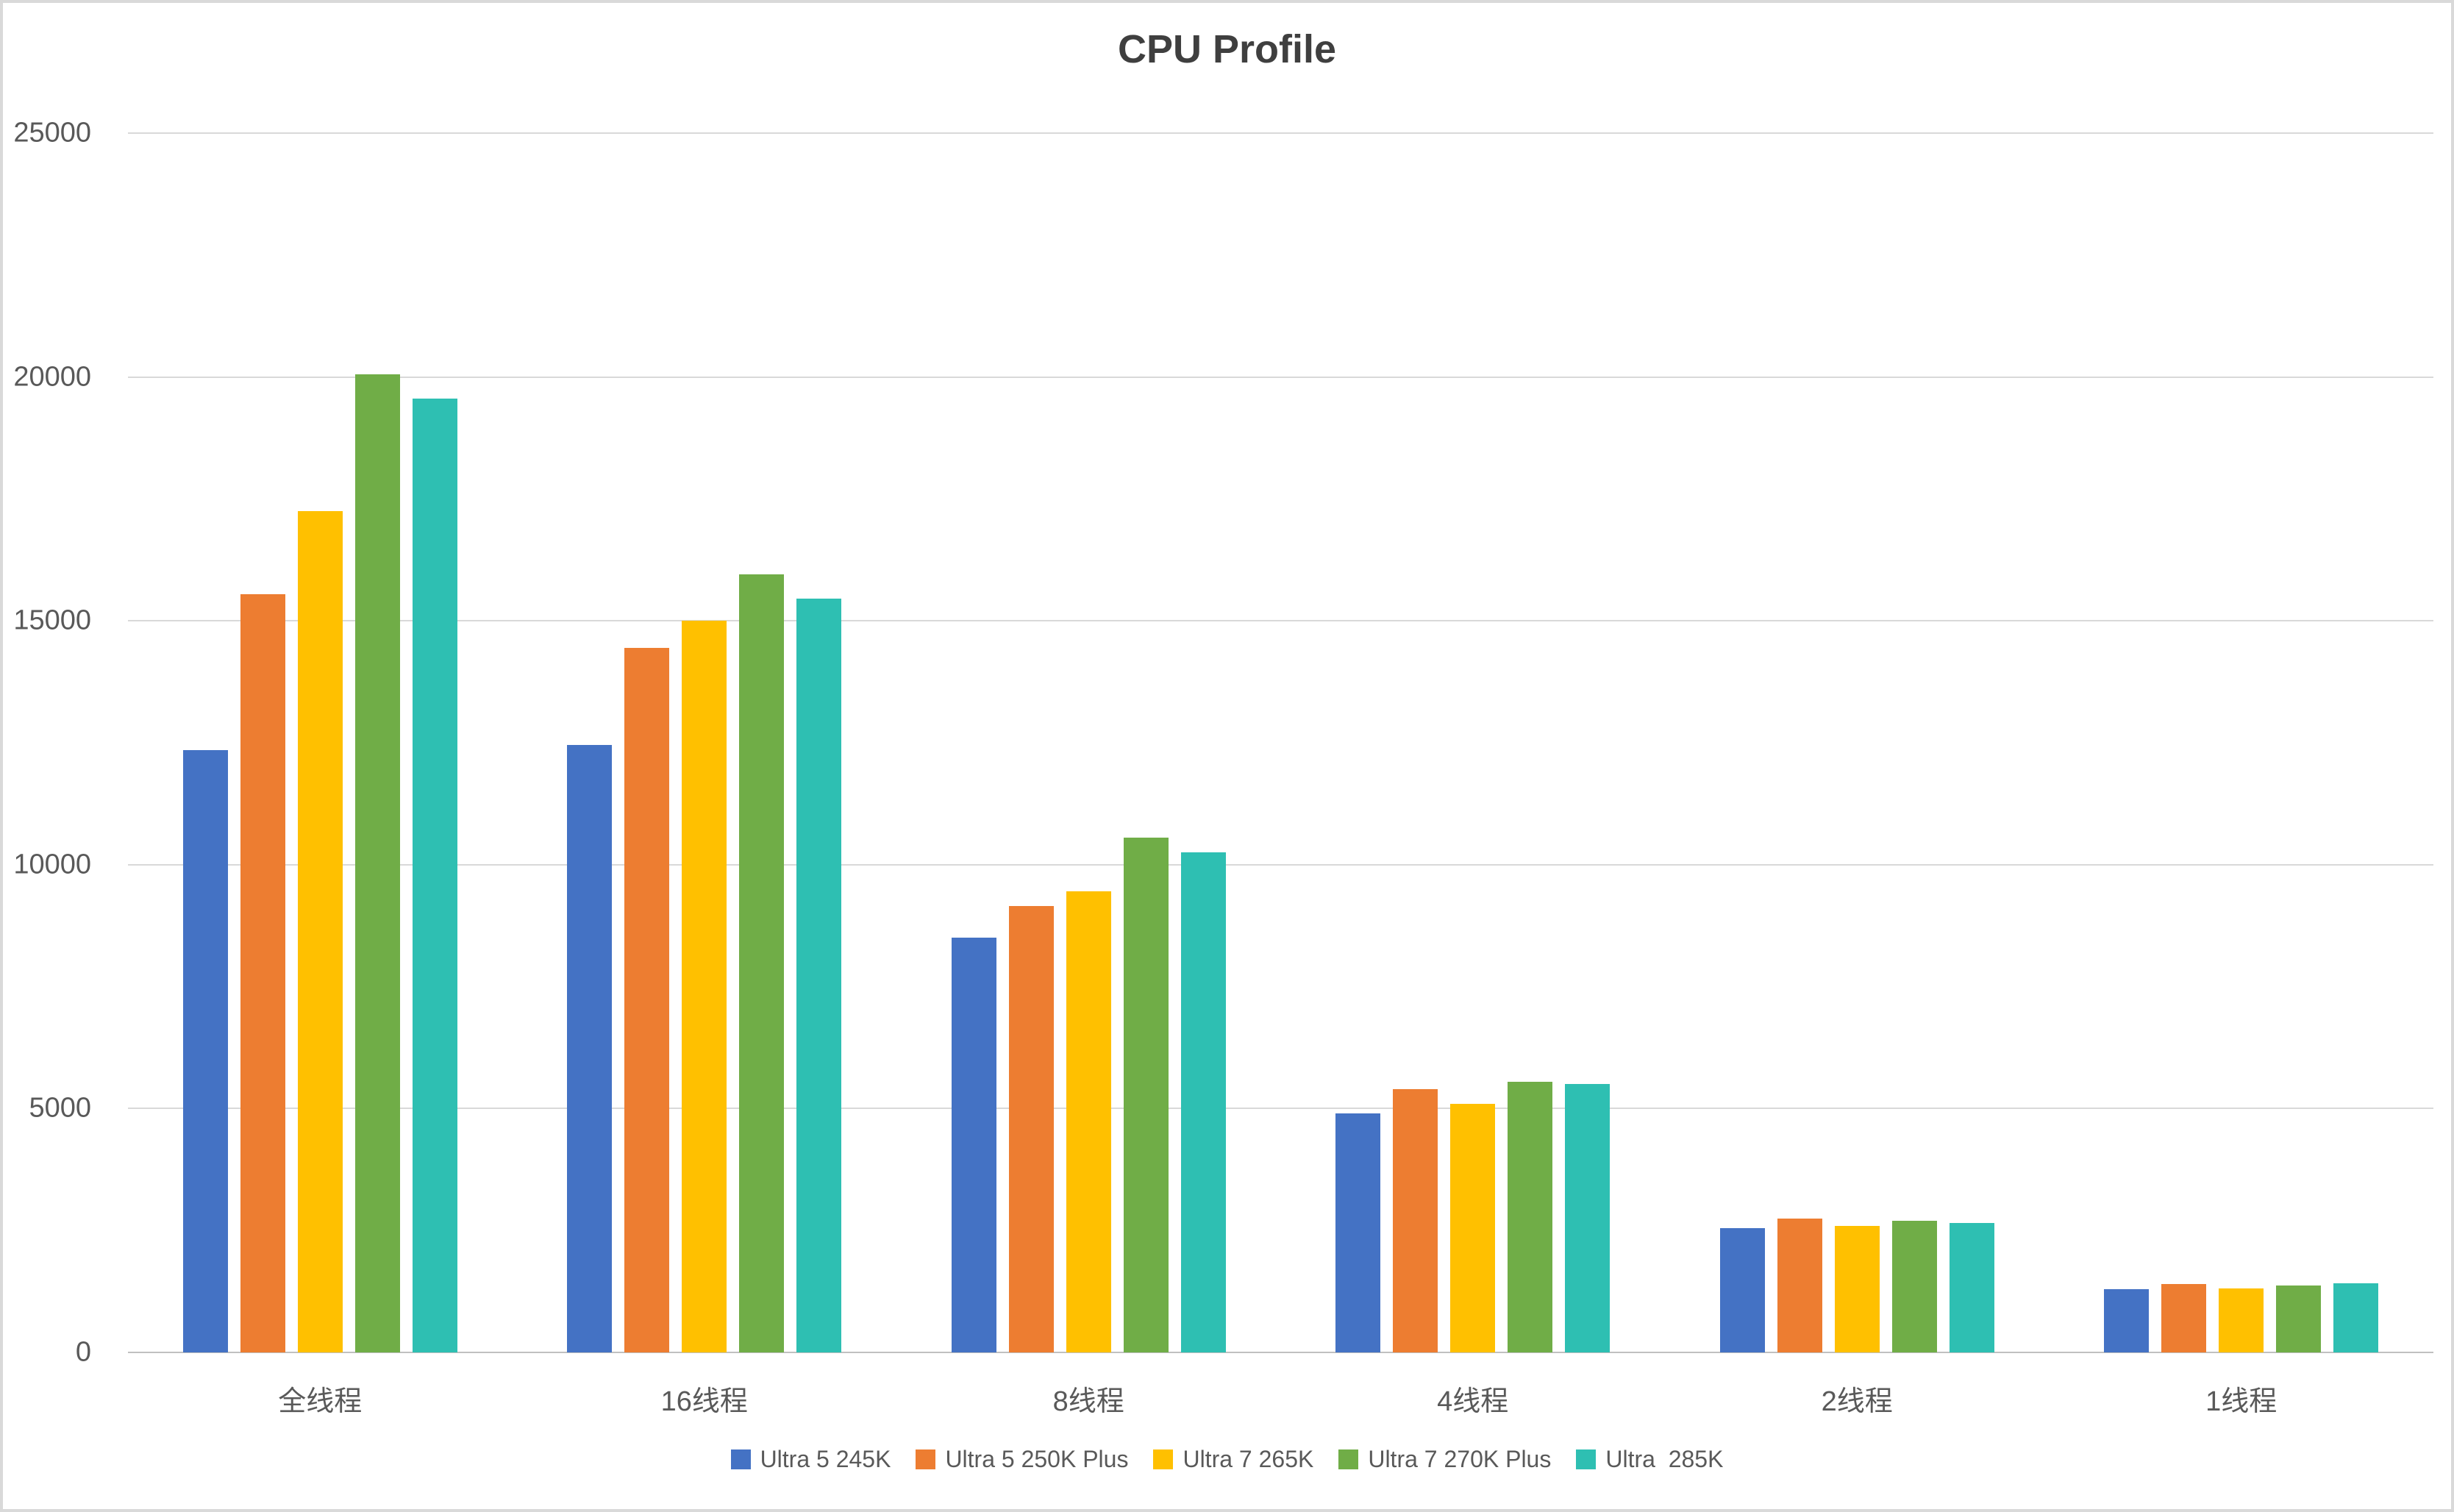  I want to click on legend-label: Ultra 7 265K, so click(1248, 1459).